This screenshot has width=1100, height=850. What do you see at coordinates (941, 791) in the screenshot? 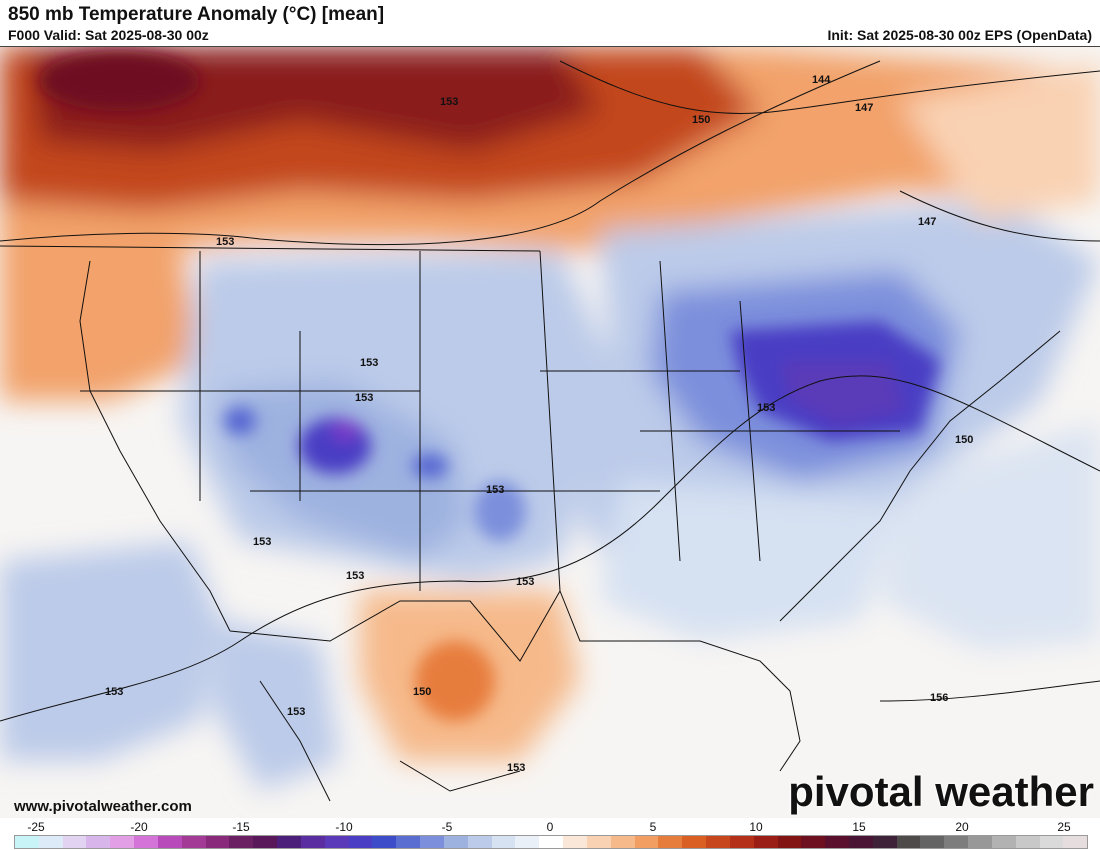
I see `brand-logo: pivotal weather` at bounding box center [941, 791].